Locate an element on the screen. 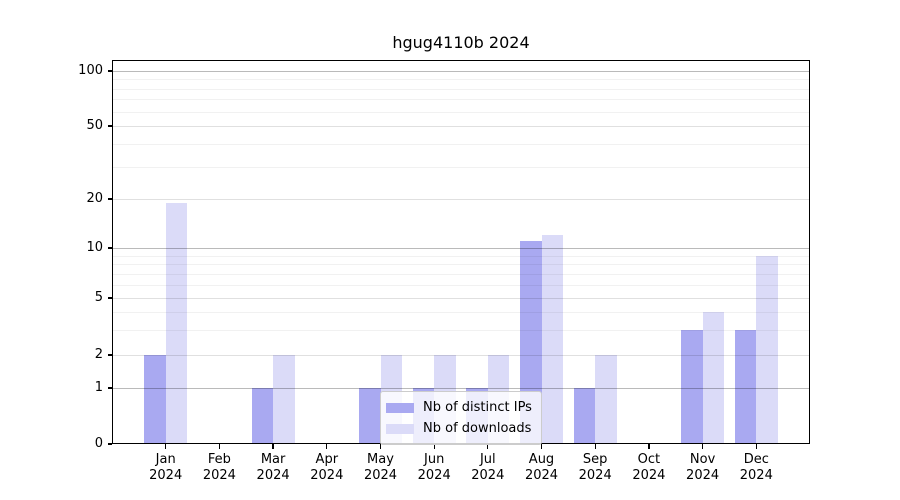  x-axis-label: Oct 2024 is located at coordinates (649, 467).